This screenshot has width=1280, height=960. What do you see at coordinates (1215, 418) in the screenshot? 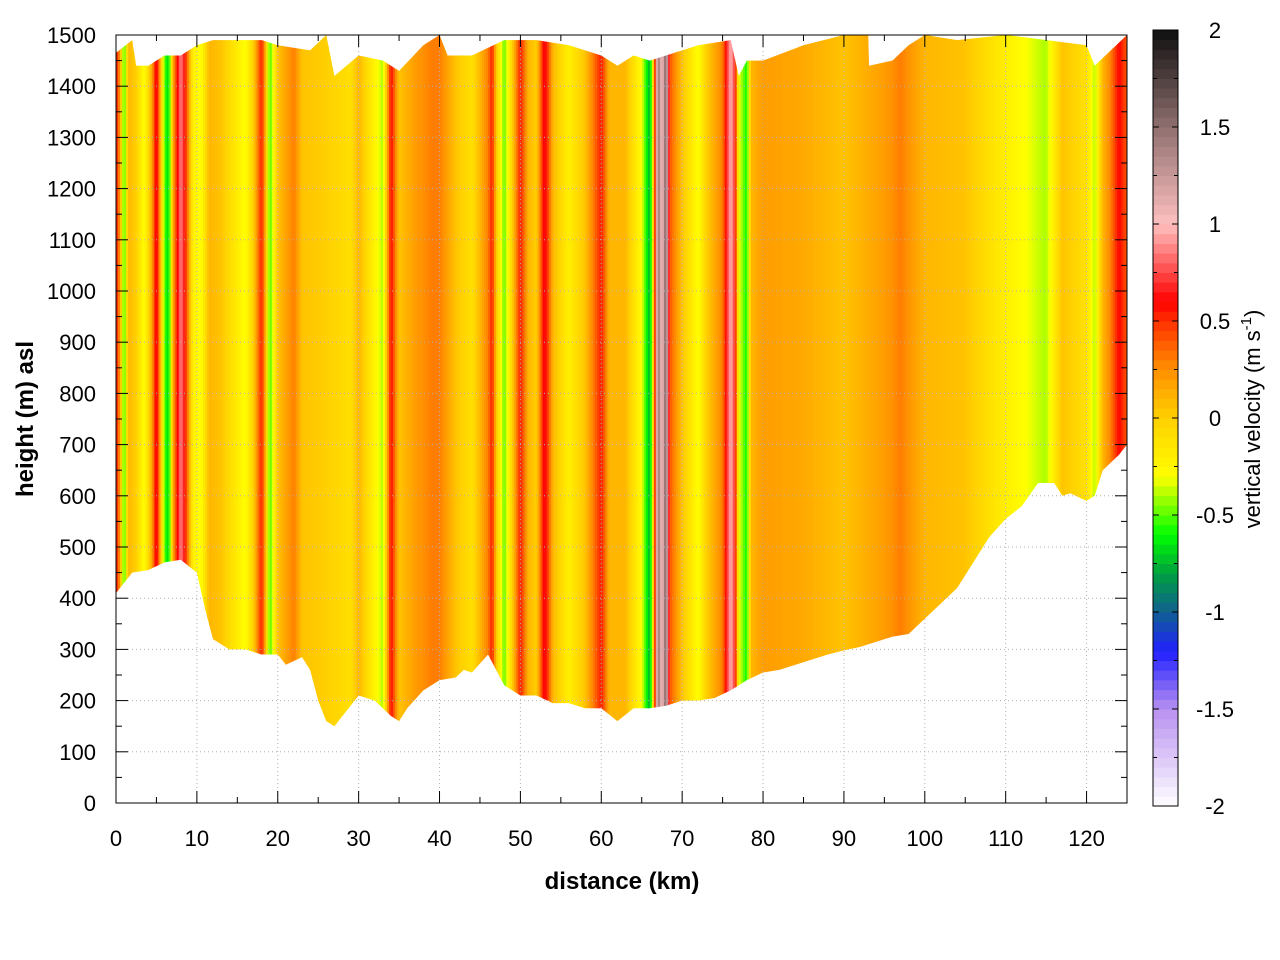
I see `colorbar-tick-label: 0` at bounding box center [1215, 418].